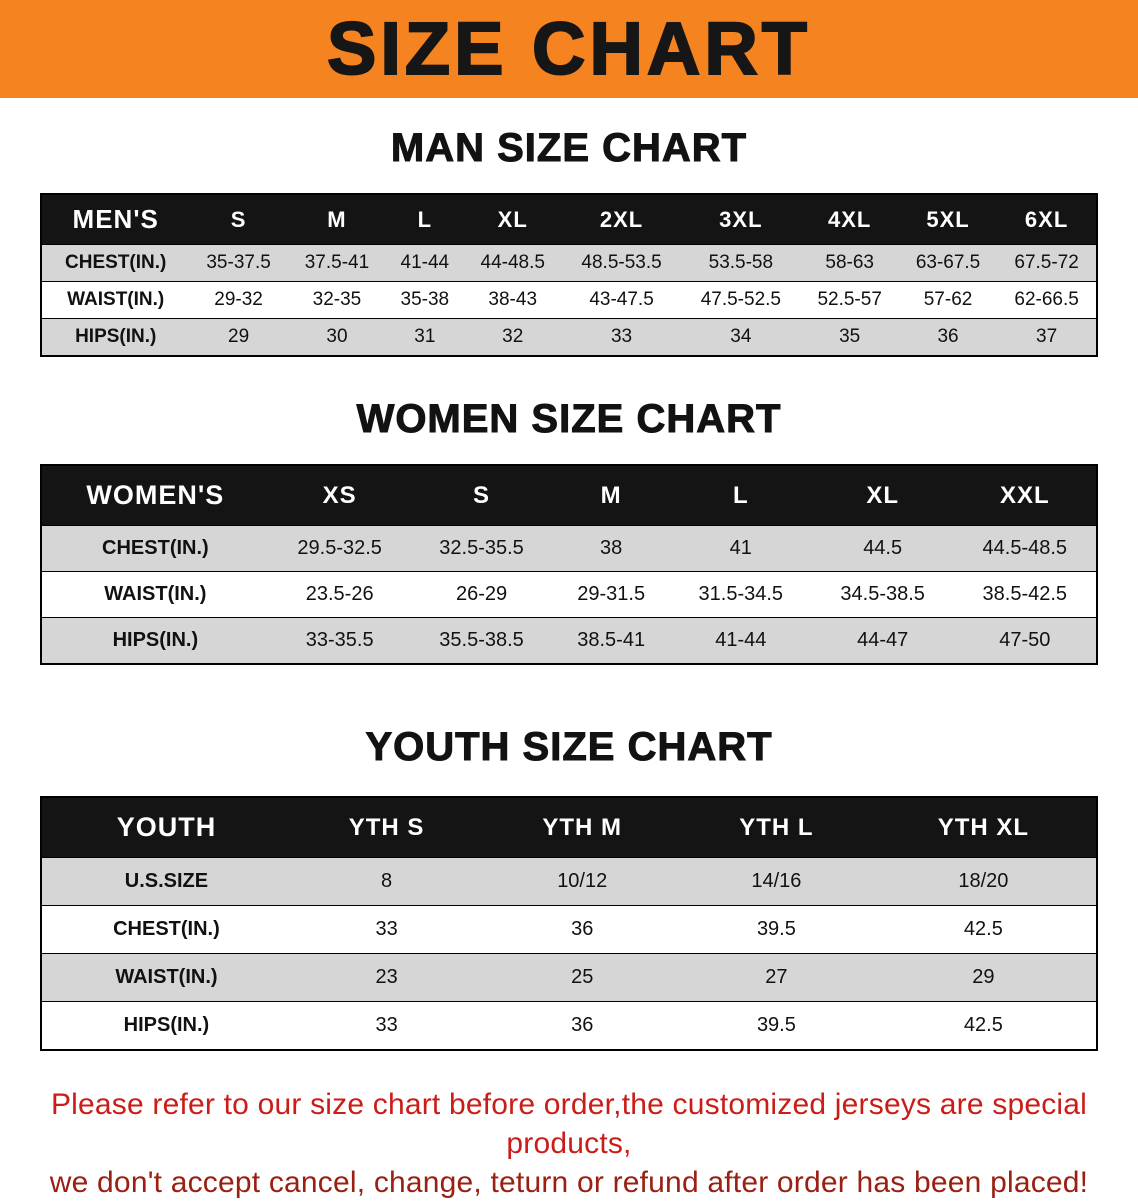 This screenshot has width=1138, height=1202. What do you see at coordinates (849, 300) in the screenshot?
I see `data-cell: 52.5-57` at bounding box center [849, 300].